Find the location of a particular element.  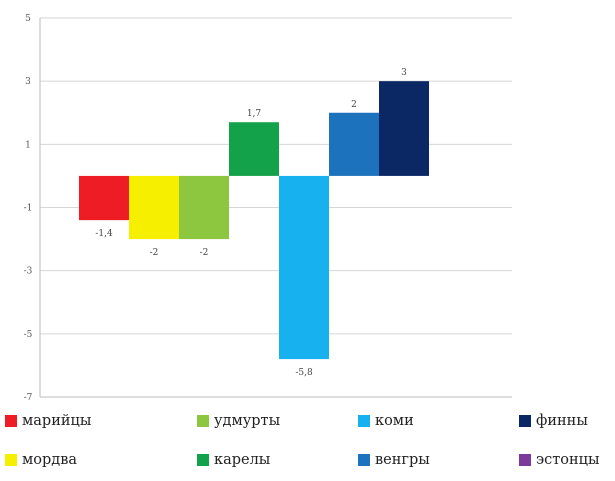

legend-item-vengry: венгры is located at coordinates (394, 460).